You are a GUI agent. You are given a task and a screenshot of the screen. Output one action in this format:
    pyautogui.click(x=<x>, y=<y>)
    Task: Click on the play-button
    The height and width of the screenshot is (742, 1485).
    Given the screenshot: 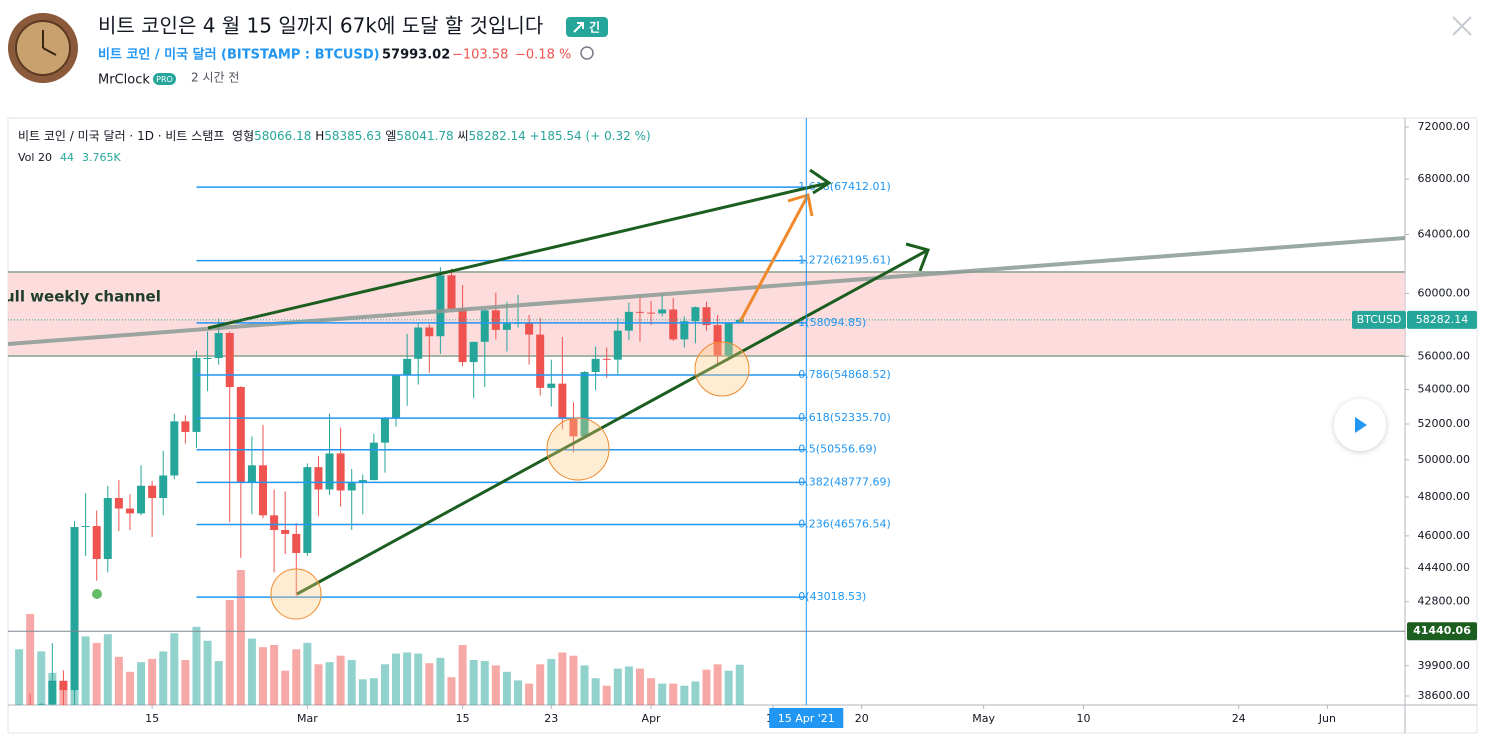 What is the action you would take?
    pyautogui.click(x=1360, y=425)
    